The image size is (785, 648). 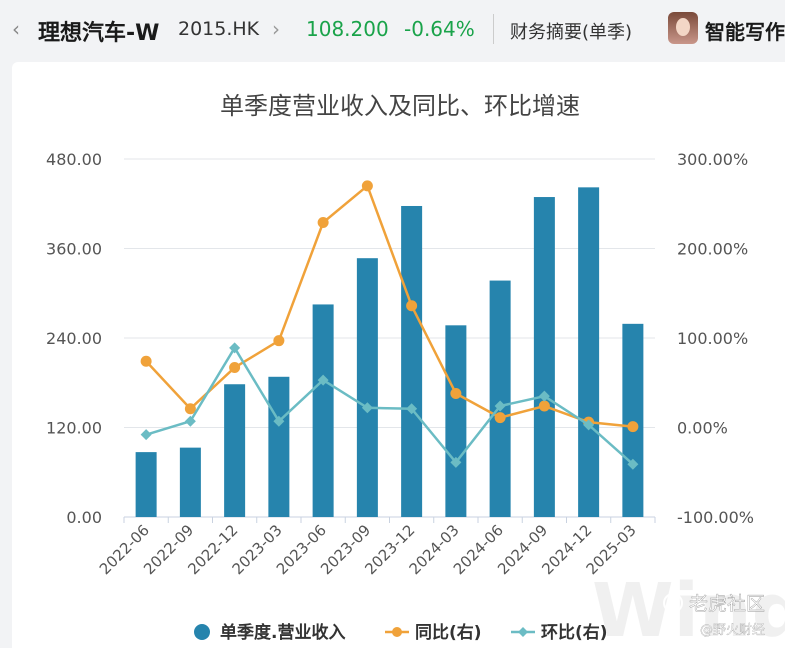 I want to click on legend-label: 单季度.营业收入, so click(x=282, y=632).